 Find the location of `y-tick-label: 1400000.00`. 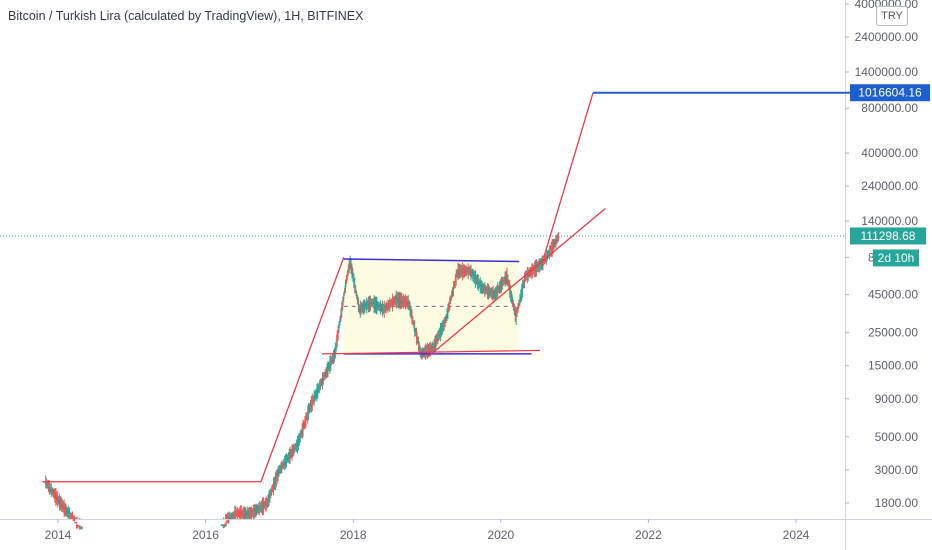

y-tick-label: 1400000.00 is located at coordinates (887, 72).